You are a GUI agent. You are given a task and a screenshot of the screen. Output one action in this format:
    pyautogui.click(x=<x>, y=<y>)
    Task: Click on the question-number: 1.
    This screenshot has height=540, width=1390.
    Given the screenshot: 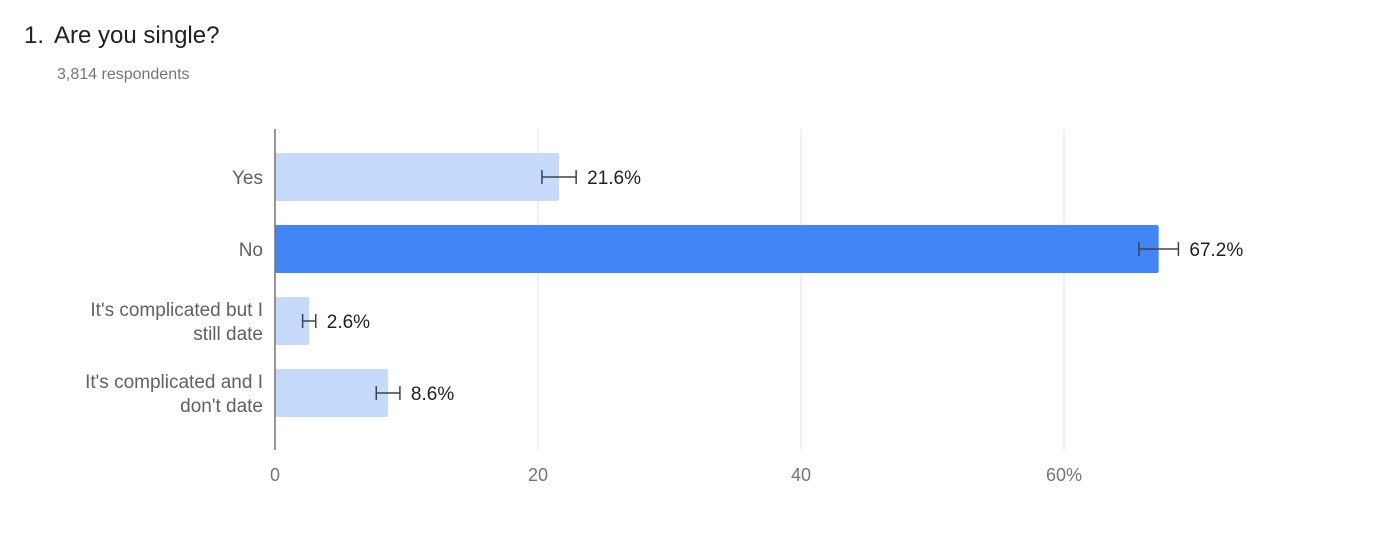 What is the action you would take?
    pyautogui.click(x=34, y=35)
    